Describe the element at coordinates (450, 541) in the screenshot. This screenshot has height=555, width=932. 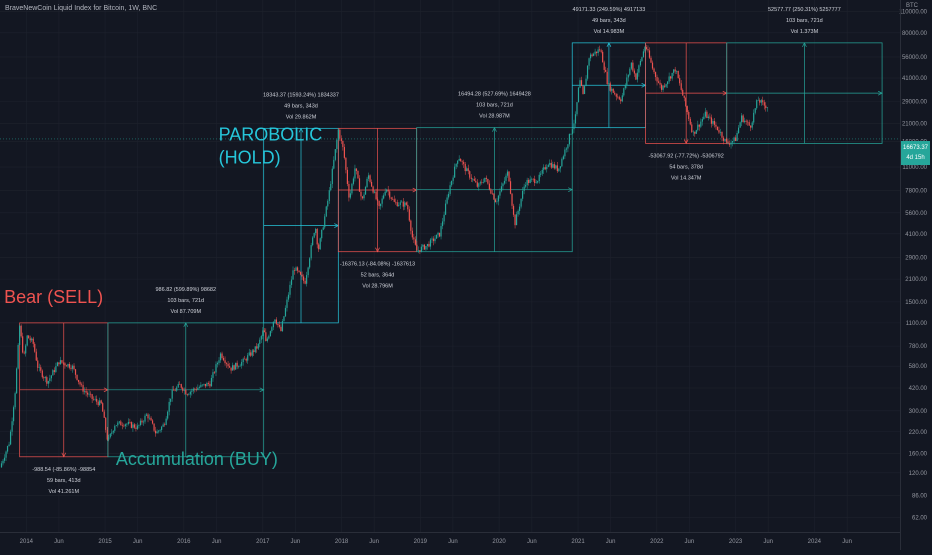
I see `time-axis` at that location.